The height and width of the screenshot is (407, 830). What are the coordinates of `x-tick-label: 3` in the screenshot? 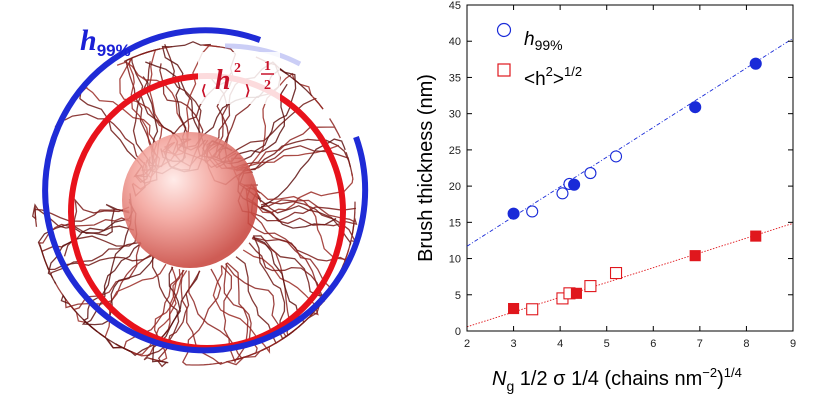 It's located at (514, 344).